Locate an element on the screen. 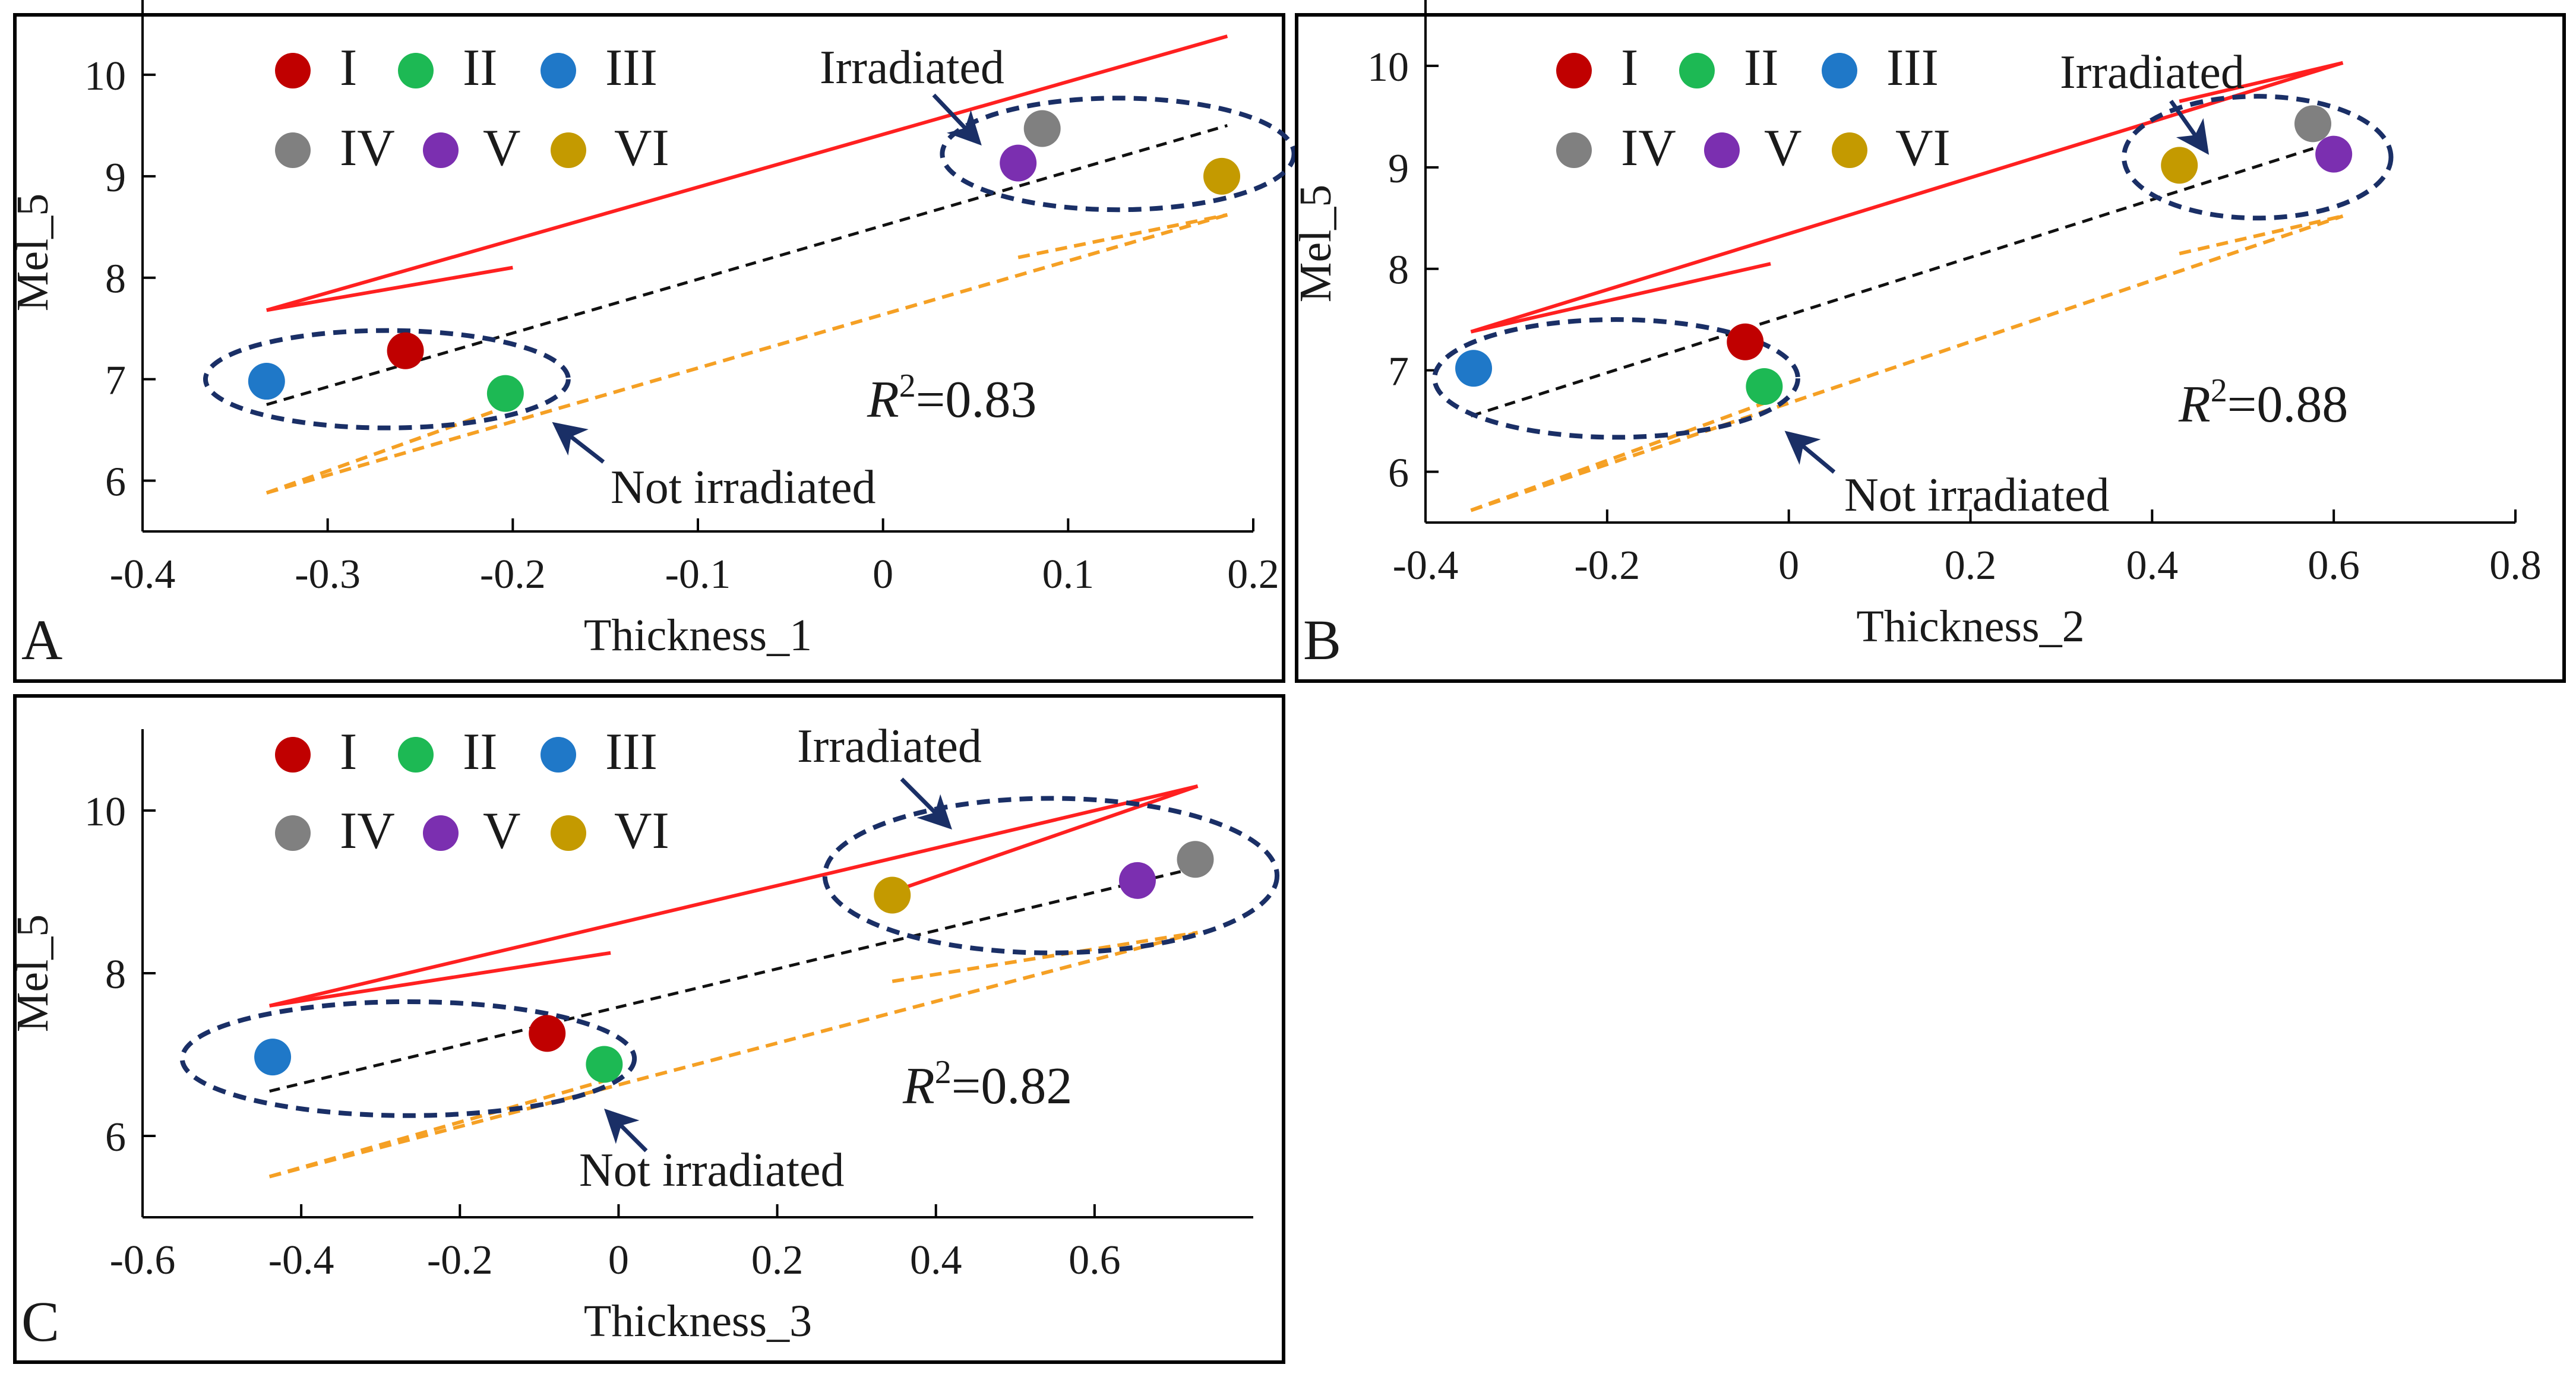 Image resolution: width=2576 pixels, height=1377 pixels. legend-label-II: II is located at coordinates (480, 752).